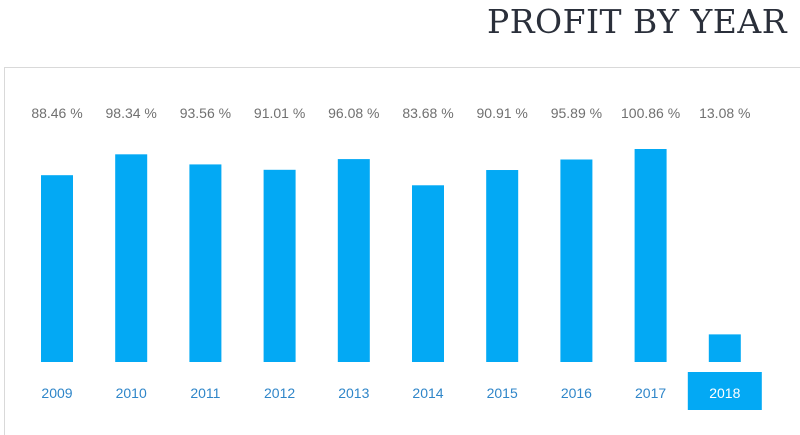 This screenshot has height=435, width=800. Describe the element at coordinates (57, 268) in the screenshot. I see `bar-2009` at that location.